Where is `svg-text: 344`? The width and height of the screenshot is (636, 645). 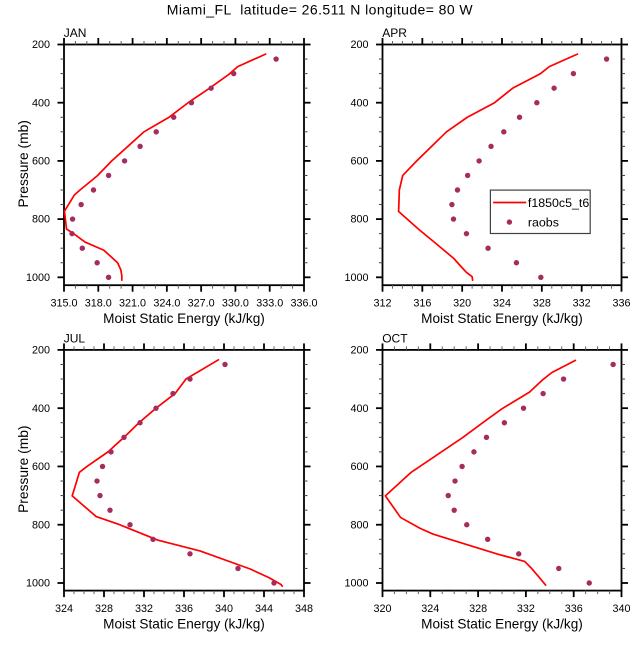 svg-text: 344 is located at coordinates (264, 609).